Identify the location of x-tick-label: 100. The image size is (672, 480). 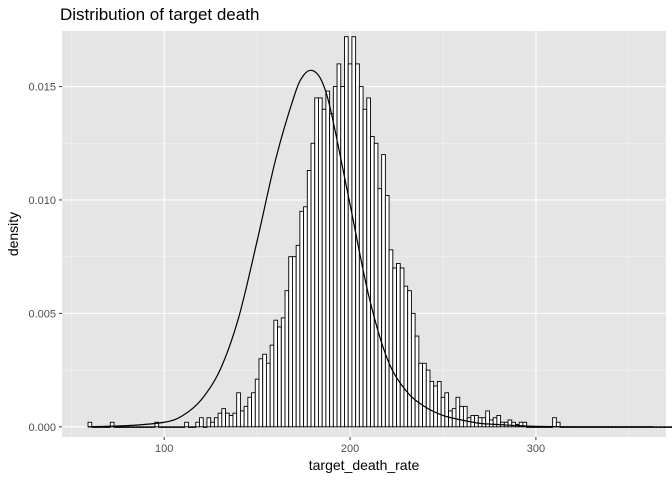
(164, 449).